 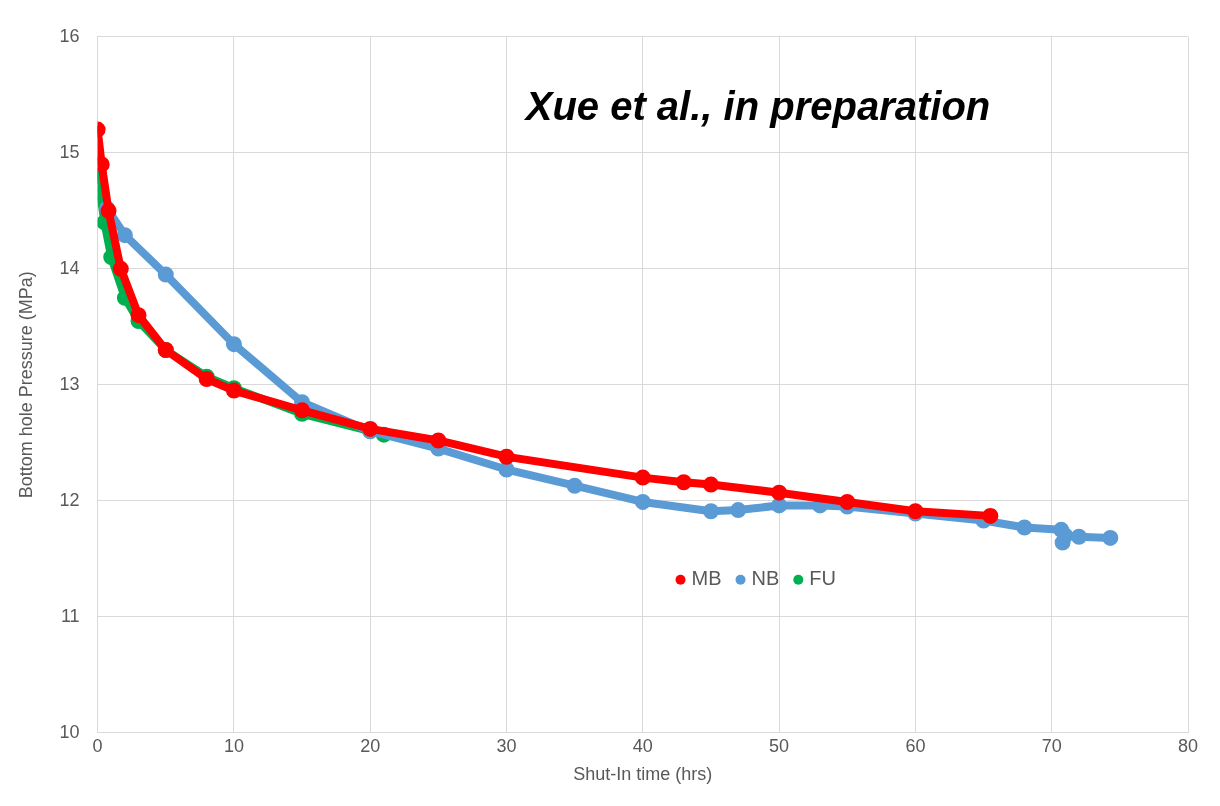 I want to click on x-tick-label: 70, so click(x=1051, y=745).